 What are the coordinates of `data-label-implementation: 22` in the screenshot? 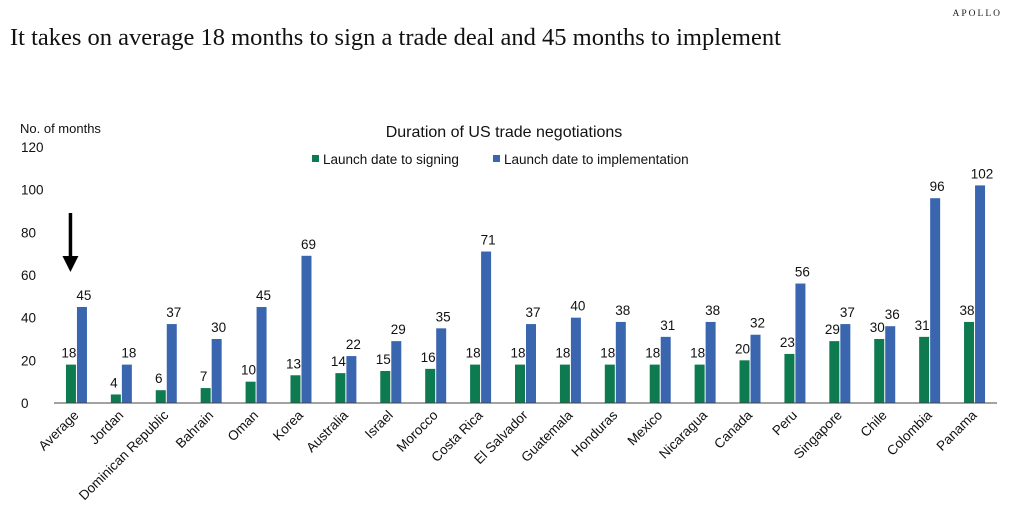 It's located at (353, 344).